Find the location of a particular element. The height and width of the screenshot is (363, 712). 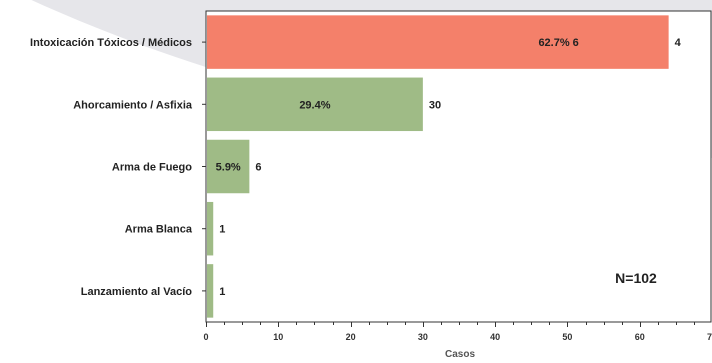

category-label: Arma de Fuego is located at coordinates (152, 168).